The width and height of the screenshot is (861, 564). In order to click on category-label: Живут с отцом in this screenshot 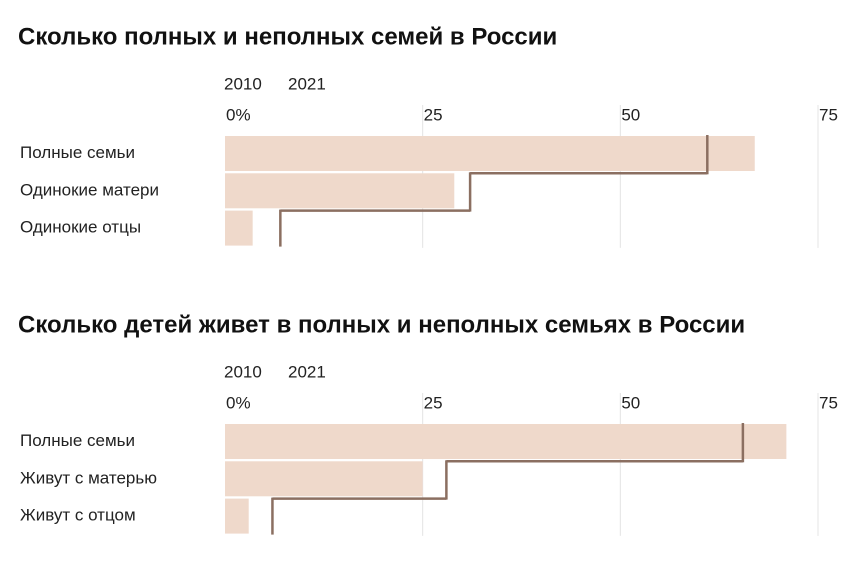, I will do `click(78, 515)`.